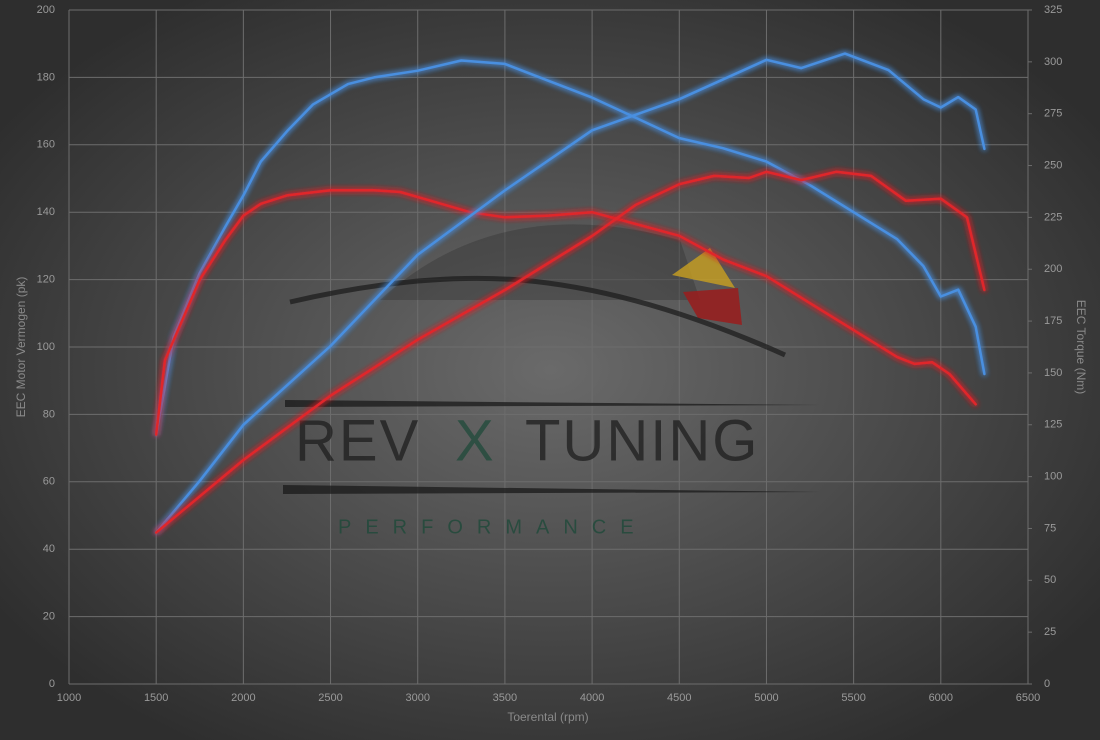 The image size is (1100, 740). I want to click on x-tick-label: 3000, so click(417, 698).